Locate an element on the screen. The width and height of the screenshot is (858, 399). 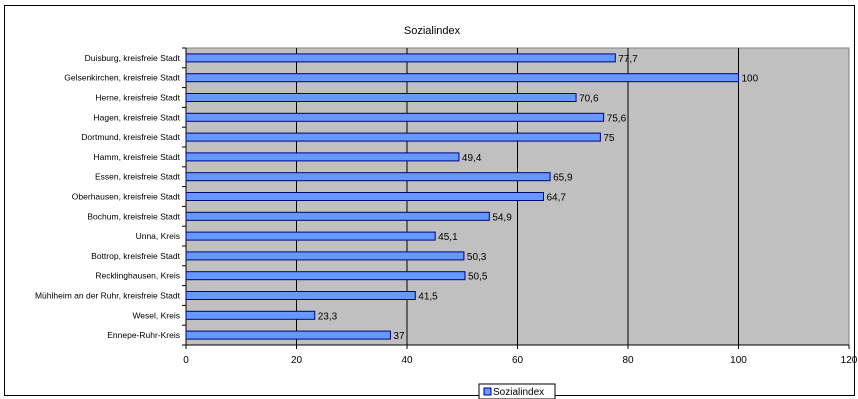
category-label: Dortmund, kreisfreie Stadt is located at coordinates (130, 137).